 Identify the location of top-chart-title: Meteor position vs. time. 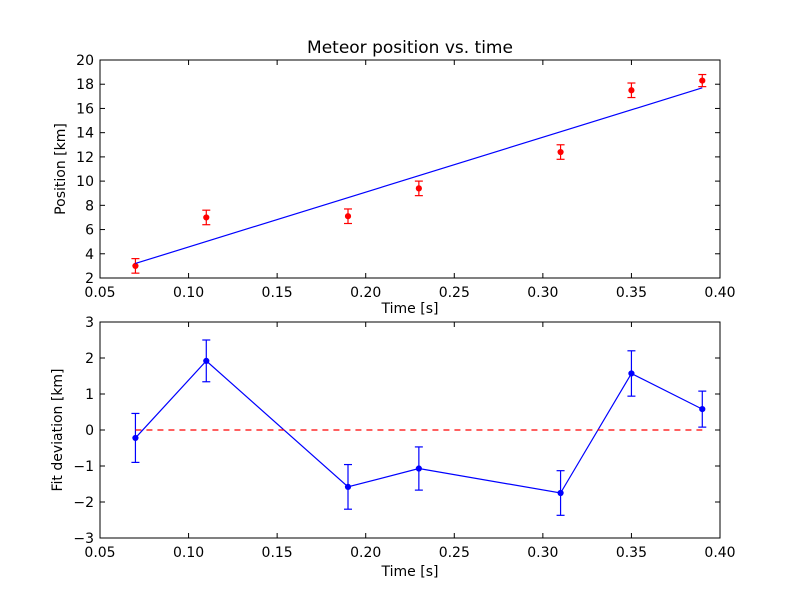
(410, 48).